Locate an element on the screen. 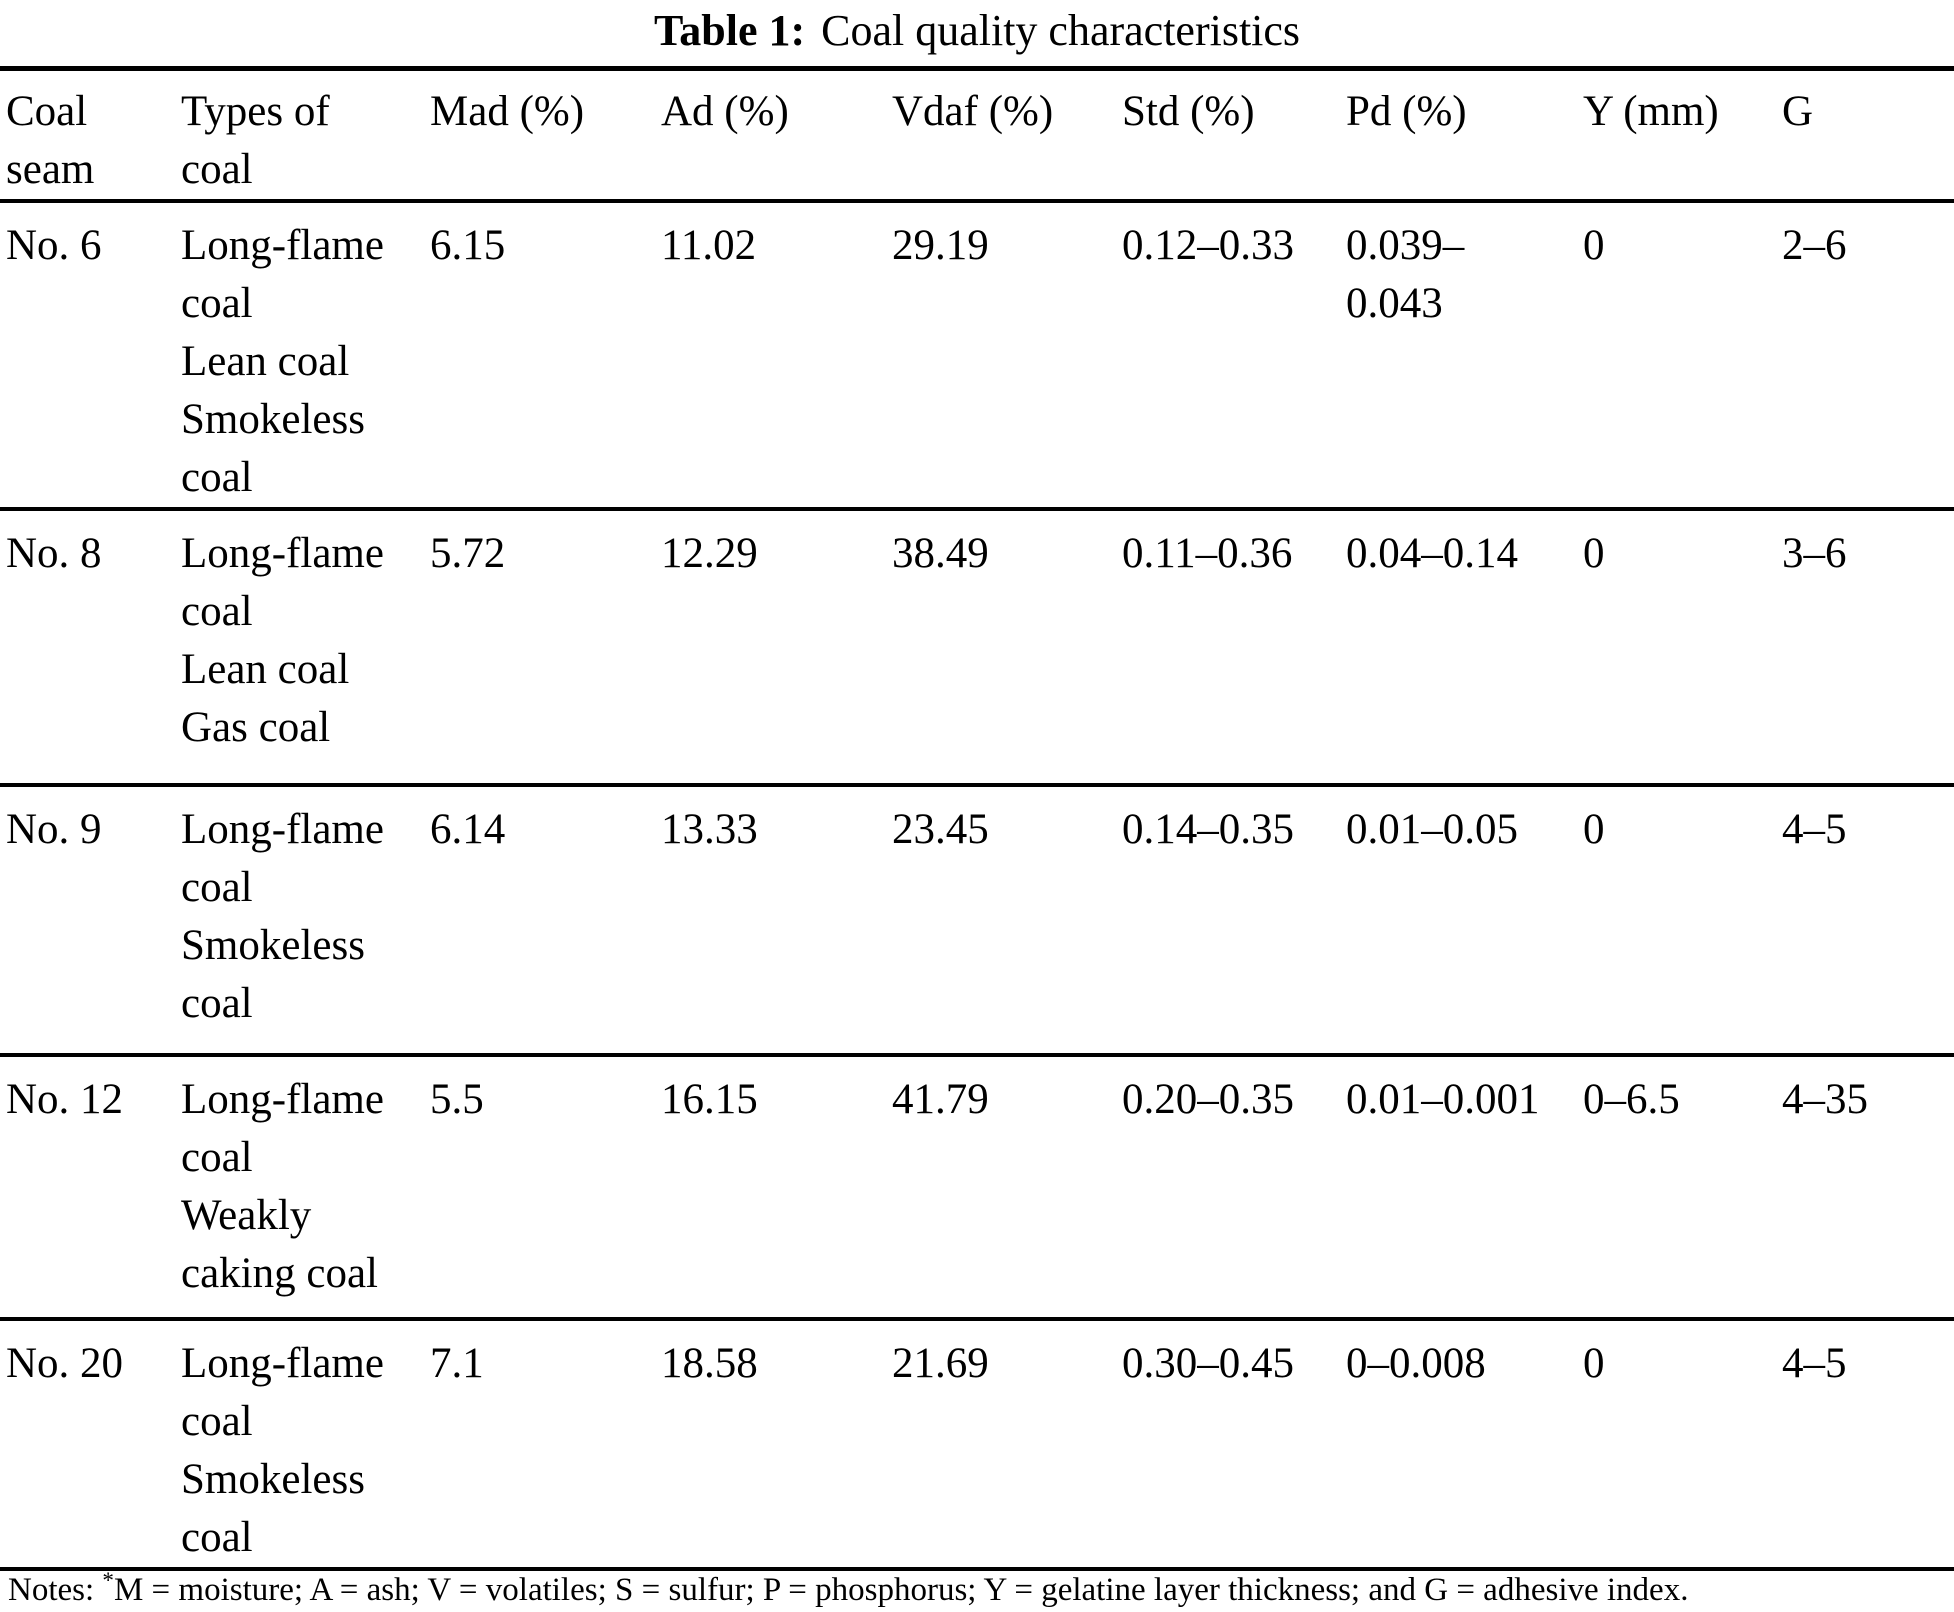  column-header-coal-seam: Coal seam is located at coordinates (50, 140).